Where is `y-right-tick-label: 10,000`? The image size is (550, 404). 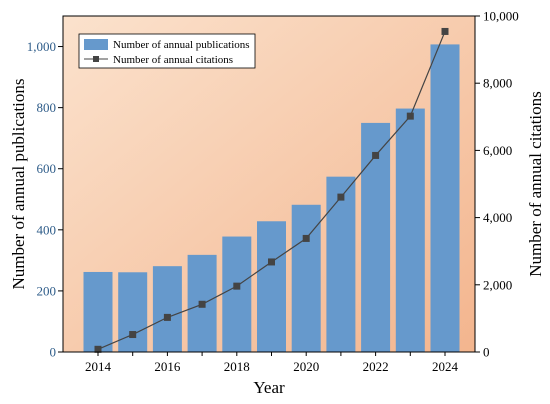
y-right-tick-label: 10,000 is located at coordinates (501, 16).